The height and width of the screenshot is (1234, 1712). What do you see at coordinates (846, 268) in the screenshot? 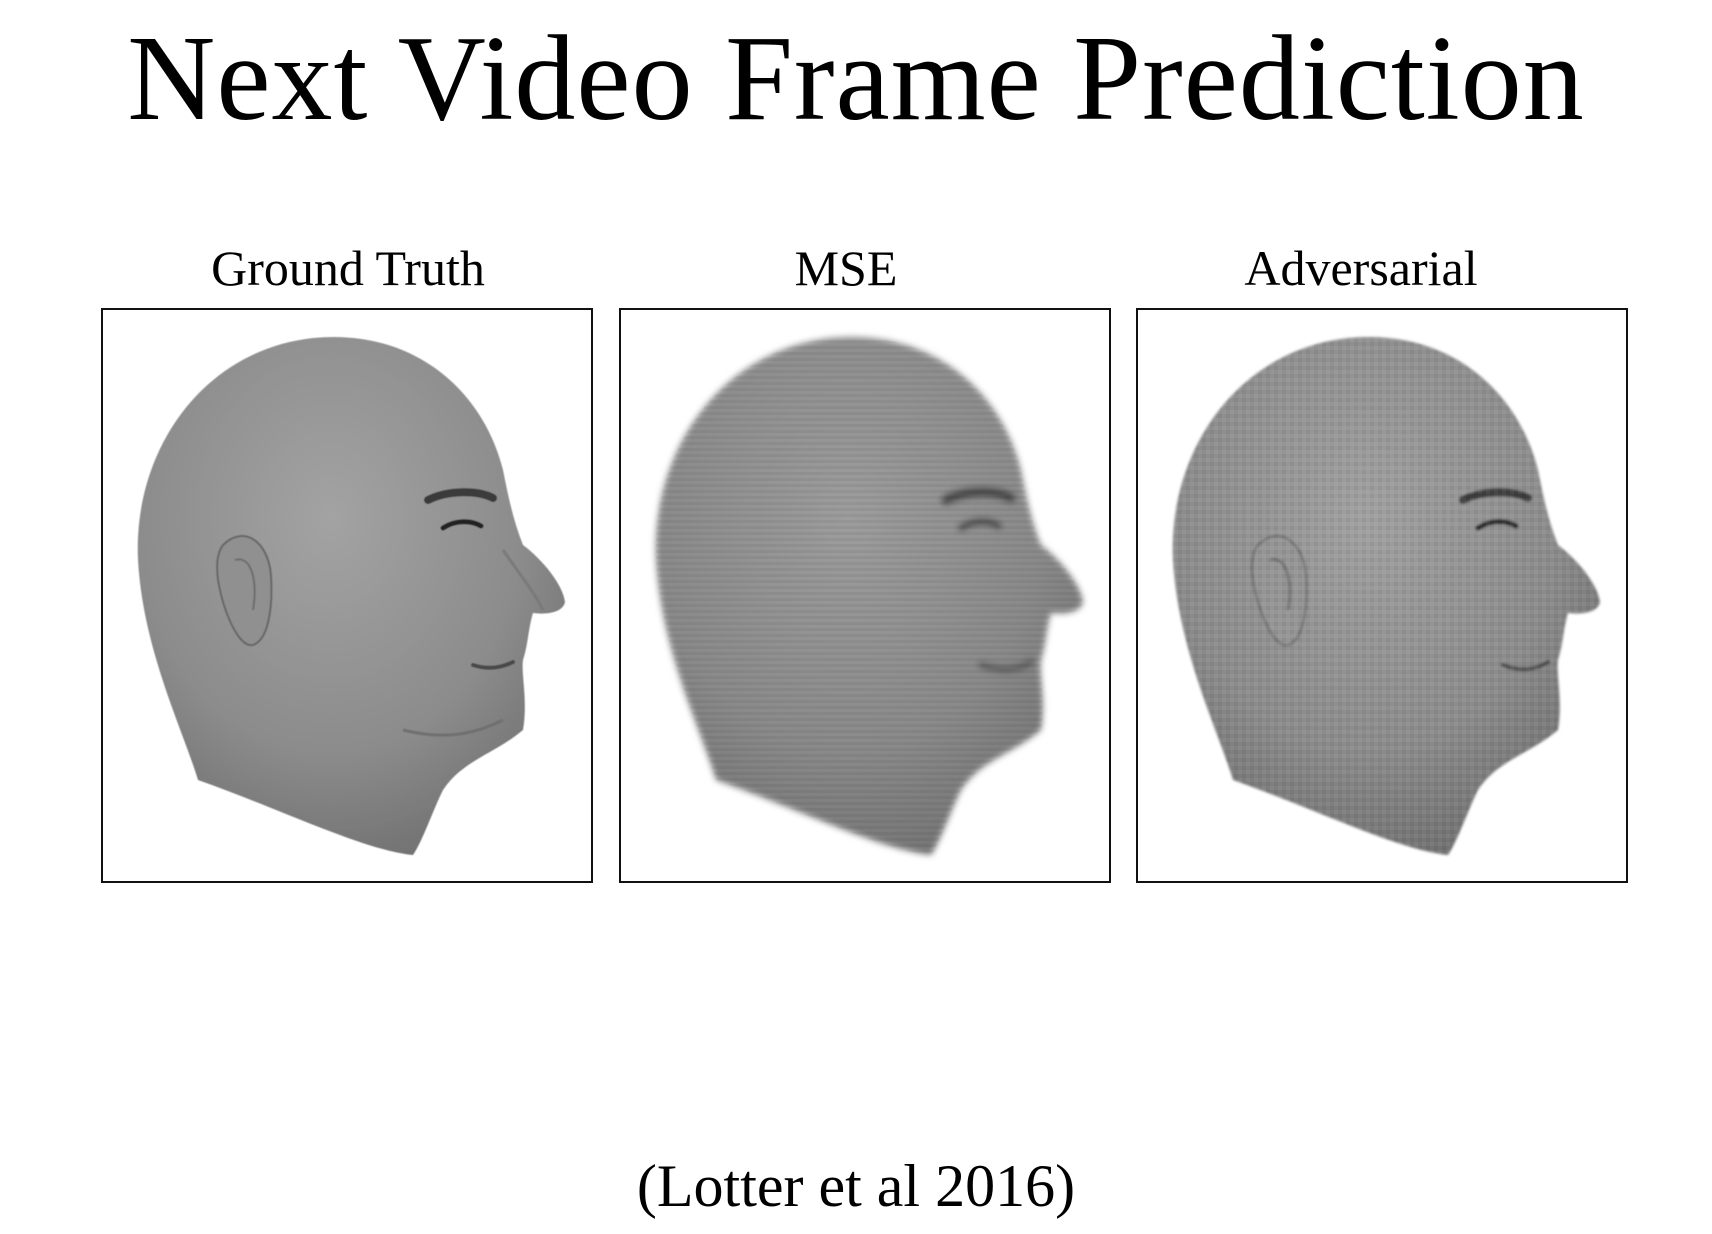
I see `panel-label-mse: MSE` at bounding box center [846, 268].